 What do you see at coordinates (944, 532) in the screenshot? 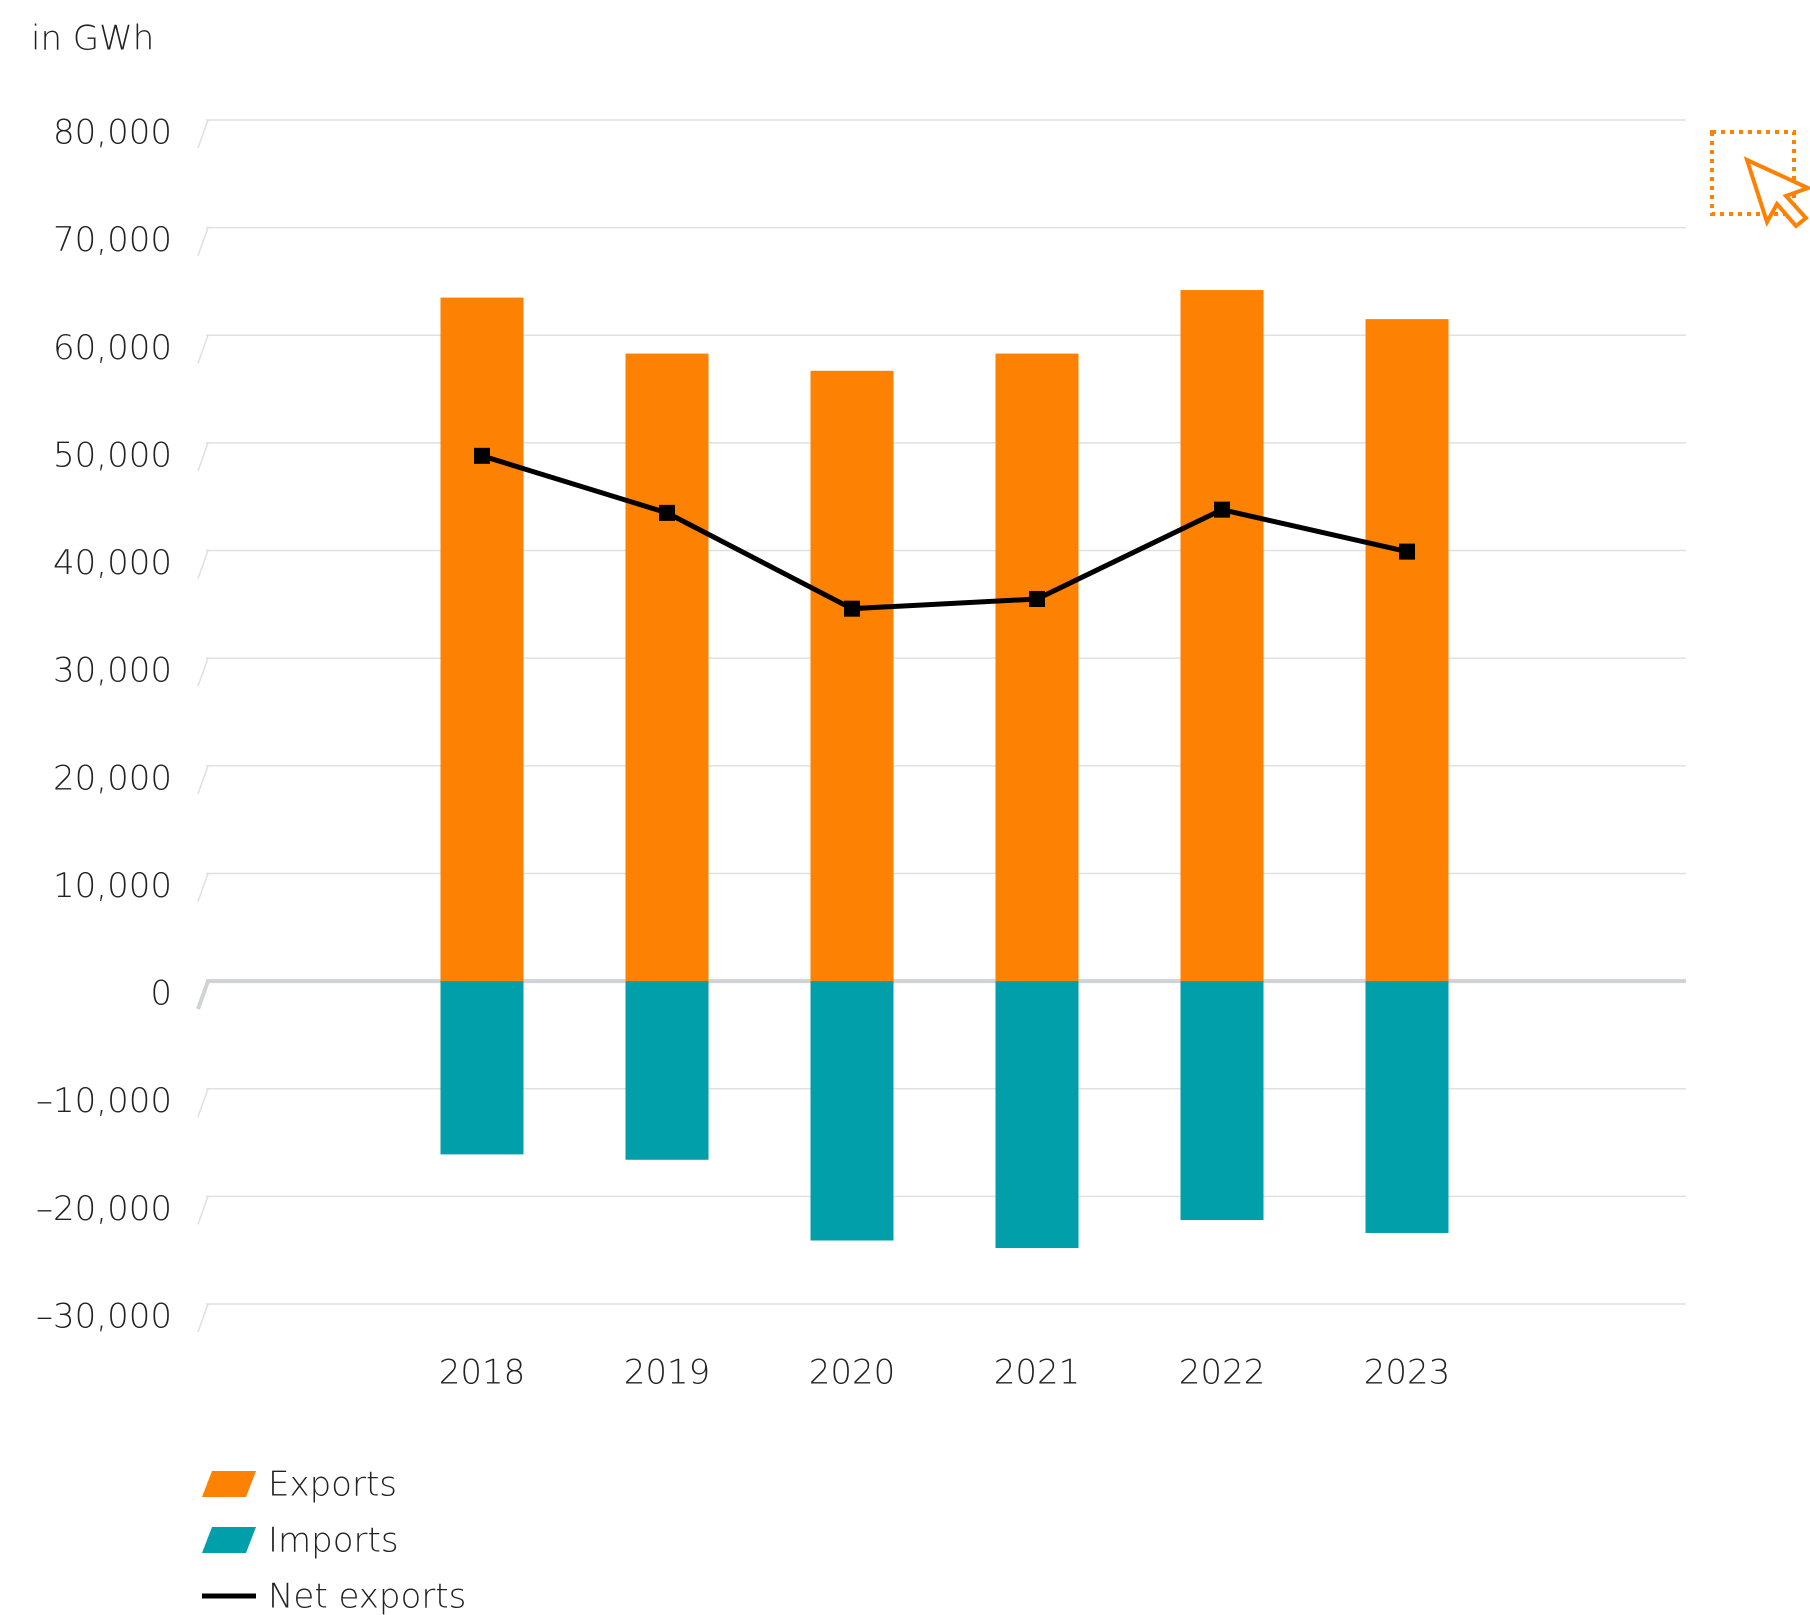
I see `line` at bounding box center [944, 532].